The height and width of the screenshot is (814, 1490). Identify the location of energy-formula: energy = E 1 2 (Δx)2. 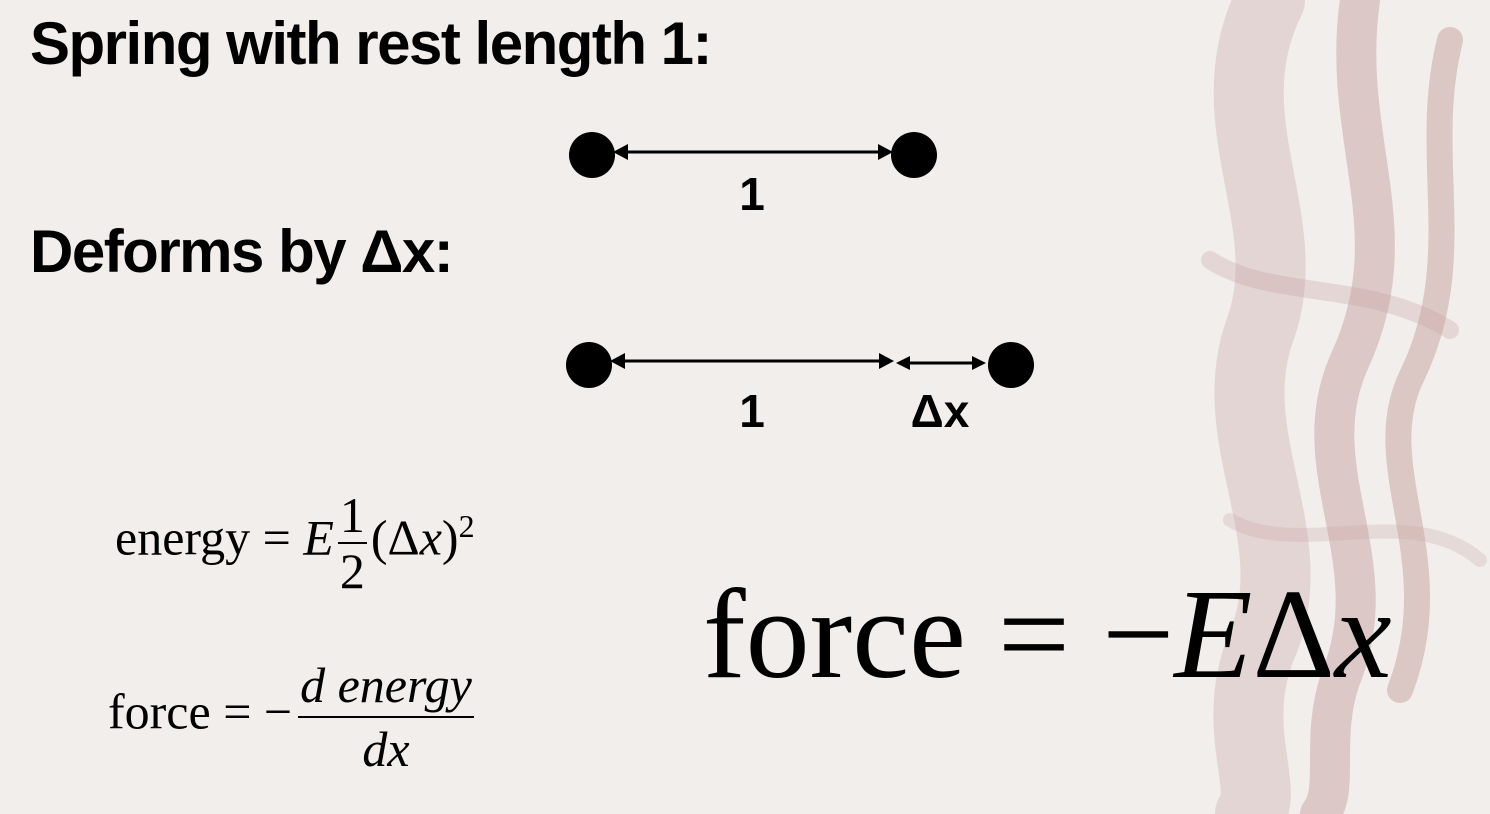
(295, 543).